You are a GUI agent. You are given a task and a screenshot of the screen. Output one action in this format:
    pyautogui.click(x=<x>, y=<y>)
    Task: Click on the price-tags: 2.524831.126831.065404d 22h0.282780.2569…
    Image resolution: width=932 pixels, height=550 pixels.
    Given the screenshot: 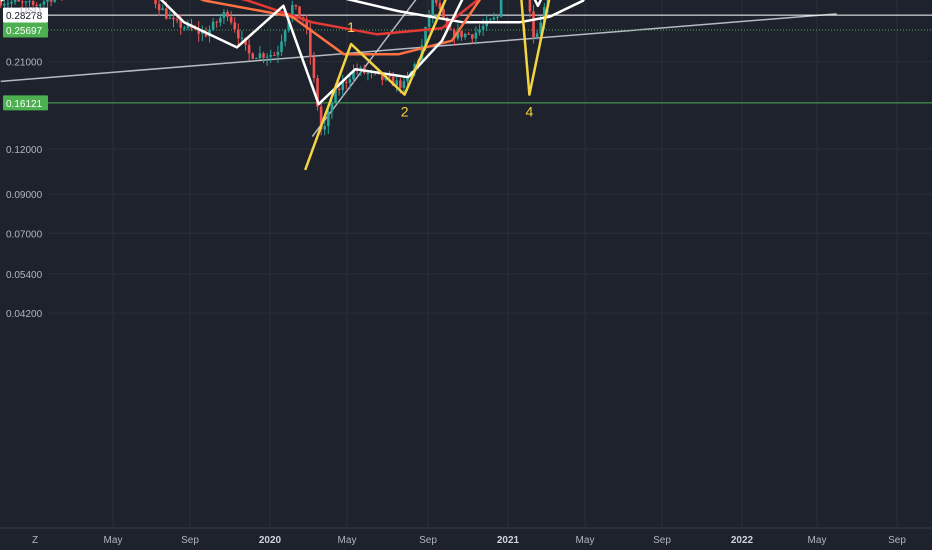 What is the action you would take?
    pyautogui.click(x=25, y=59)
    